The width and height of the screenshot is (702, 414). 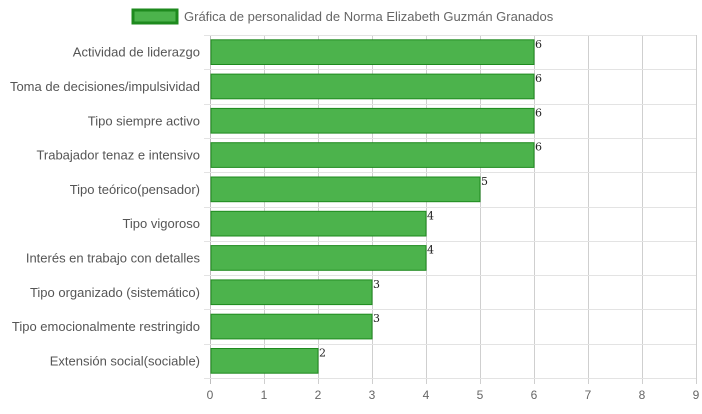 I want to click on x-axis-tick-labels: 0 1 2 3 4 5 6 7 8 9, so click(x=453, y=395).